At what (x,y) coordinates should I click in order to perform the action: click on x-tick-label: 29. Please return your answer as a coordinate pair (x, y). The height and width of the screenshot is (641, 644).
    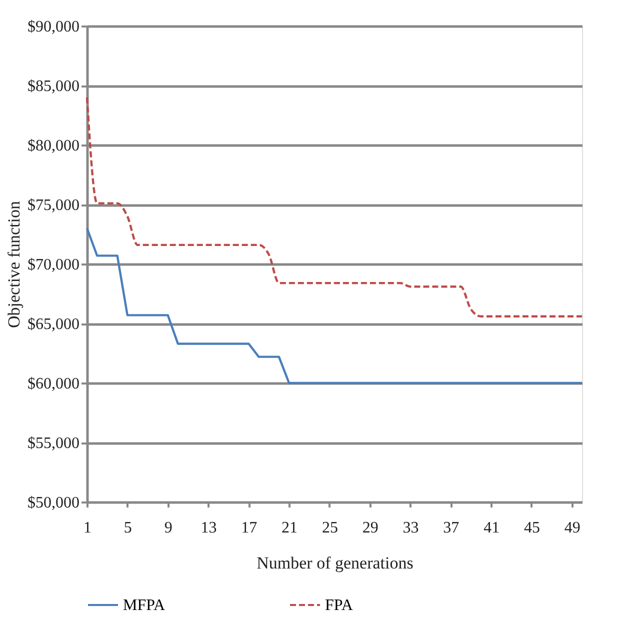
    Looking at the image, I should click on (370, 528).